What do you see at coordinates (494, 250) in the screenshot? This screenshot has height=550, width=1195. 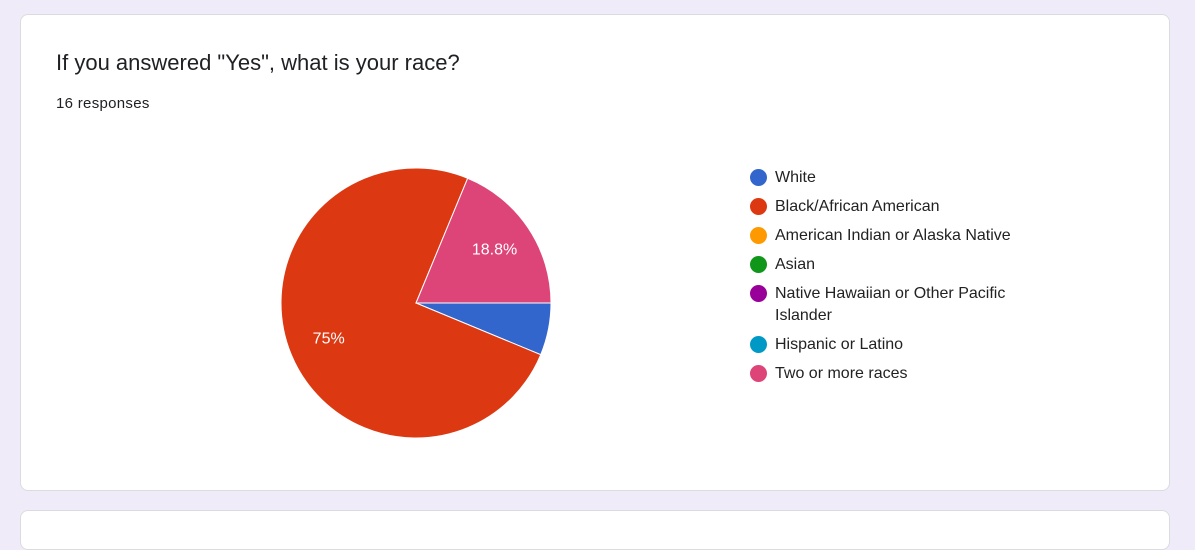 I see `slice-label: 18.8%` at bounding box center [494, 250].